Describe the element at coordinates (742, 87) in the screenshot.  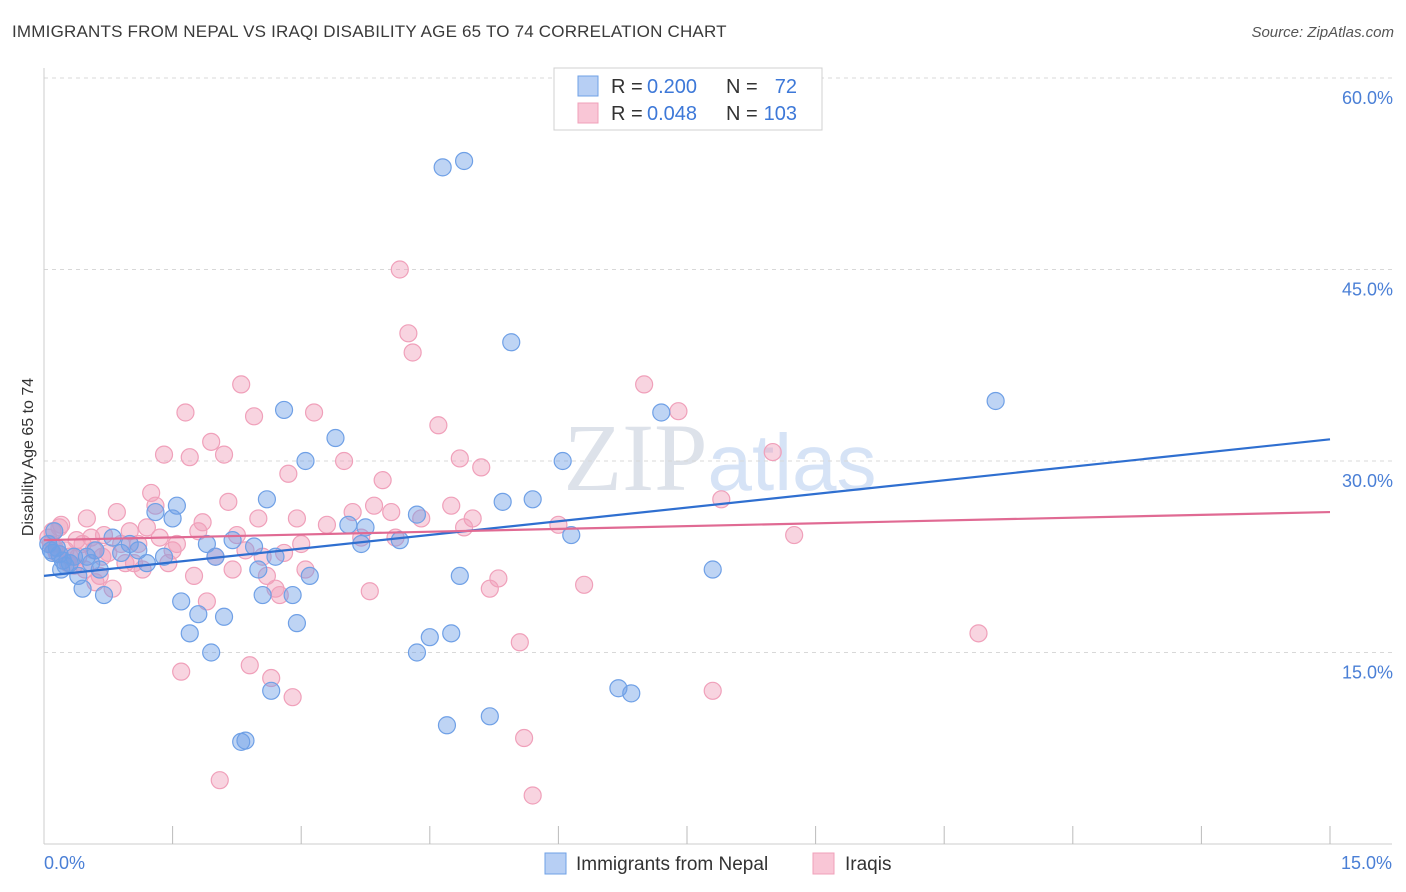
I see `legend-n-label-nepal: N =` at that location.